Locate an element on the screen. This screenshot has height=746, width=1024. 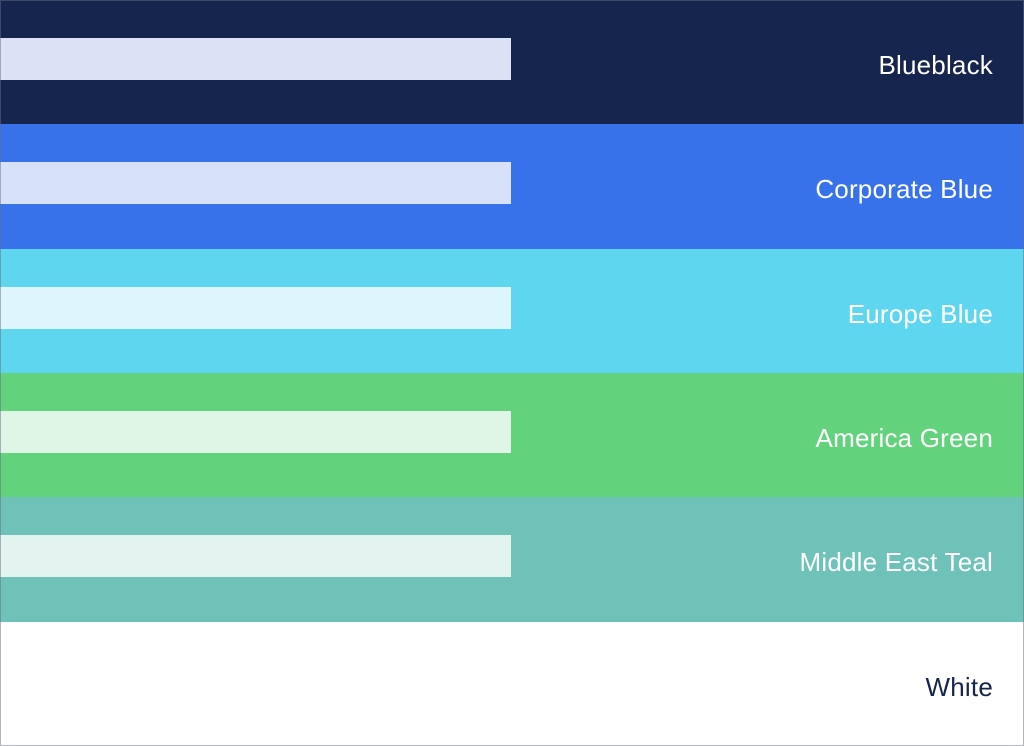
color-name-label: Middle East Teal is located at coordinates (896, 562).